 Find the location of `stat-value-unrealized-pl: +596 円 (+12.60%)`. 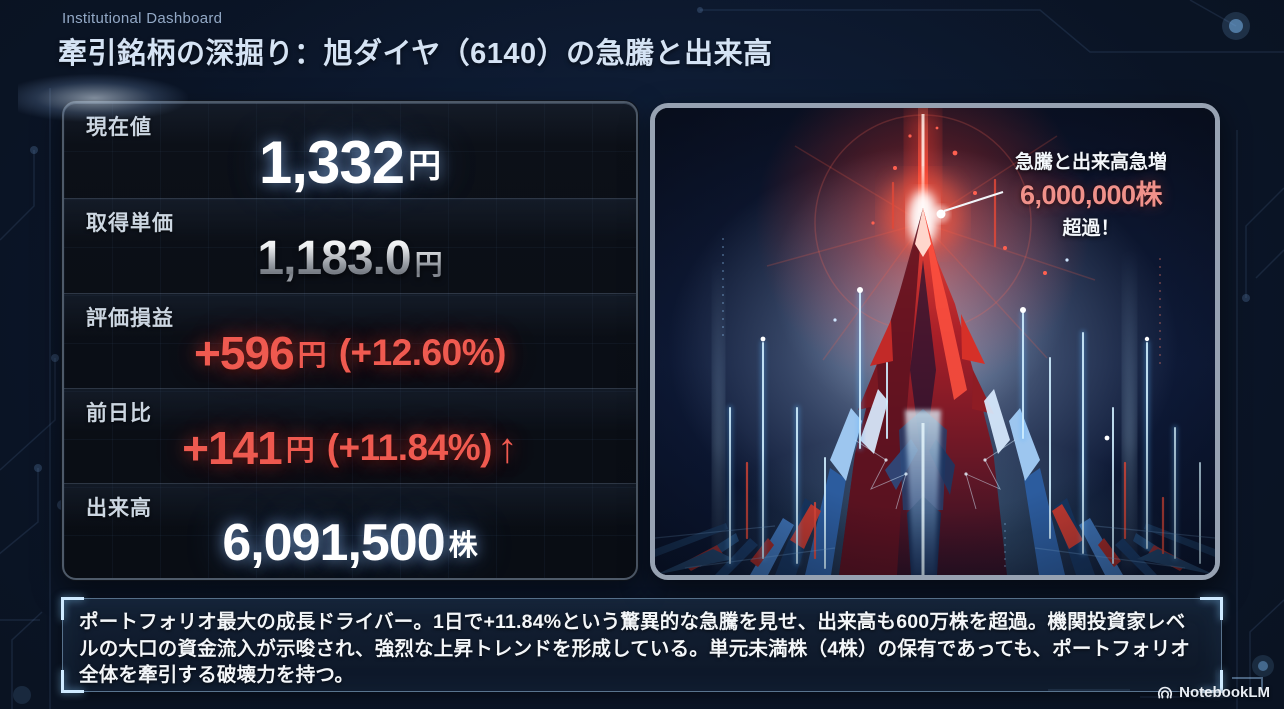

stat-value-unrealized-pl: +596 円 (+12.60%) is located at coordinates (350, 353).